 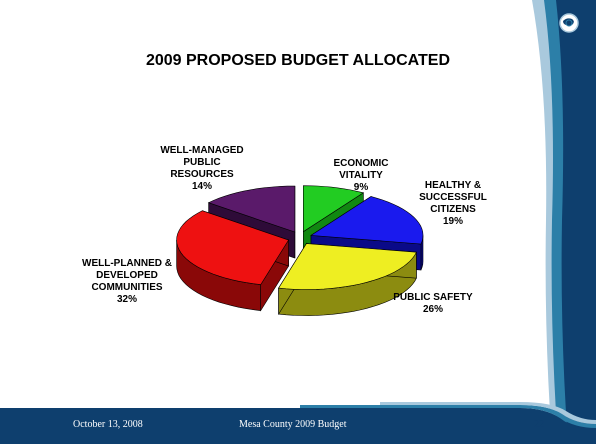 What do you see at coordinates (488, 413) in the screenshot?
I see `footer-band-light` at bounding box center [488, 413].